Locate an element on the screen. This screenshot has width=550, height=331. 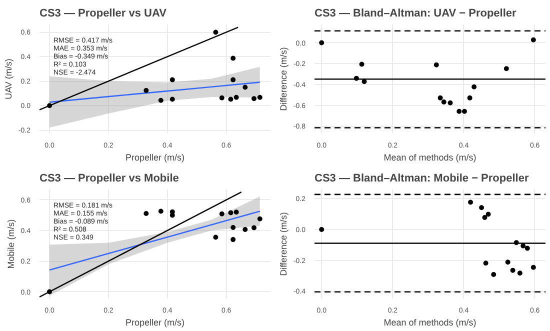
y-axis-title: Mobile (m/s) is located at coordinates (11, 244).